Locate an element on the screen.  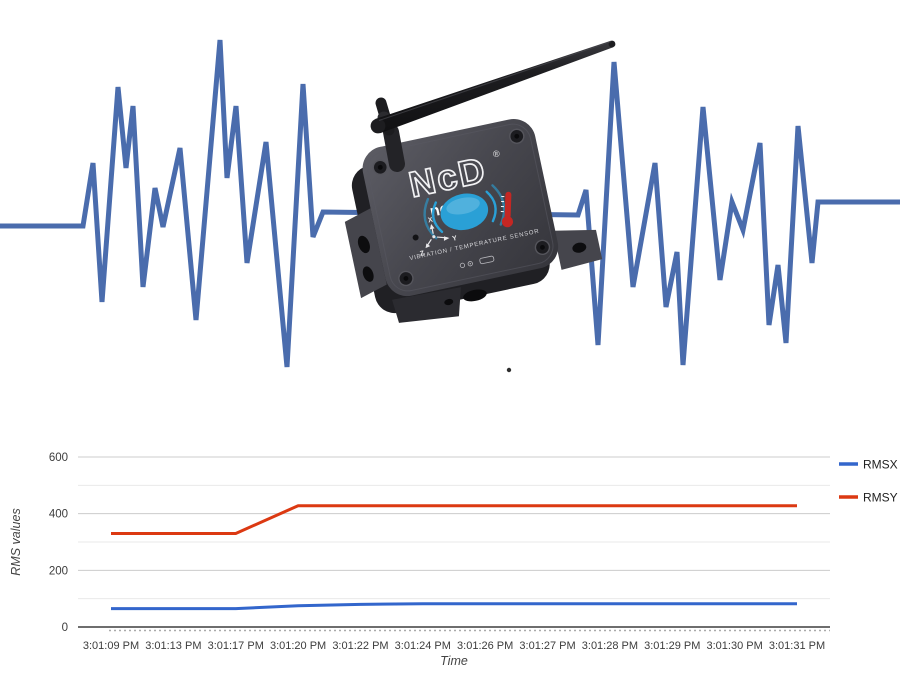
x-tick-label: 3:01:13 PM is located at coordinates (173, 646).